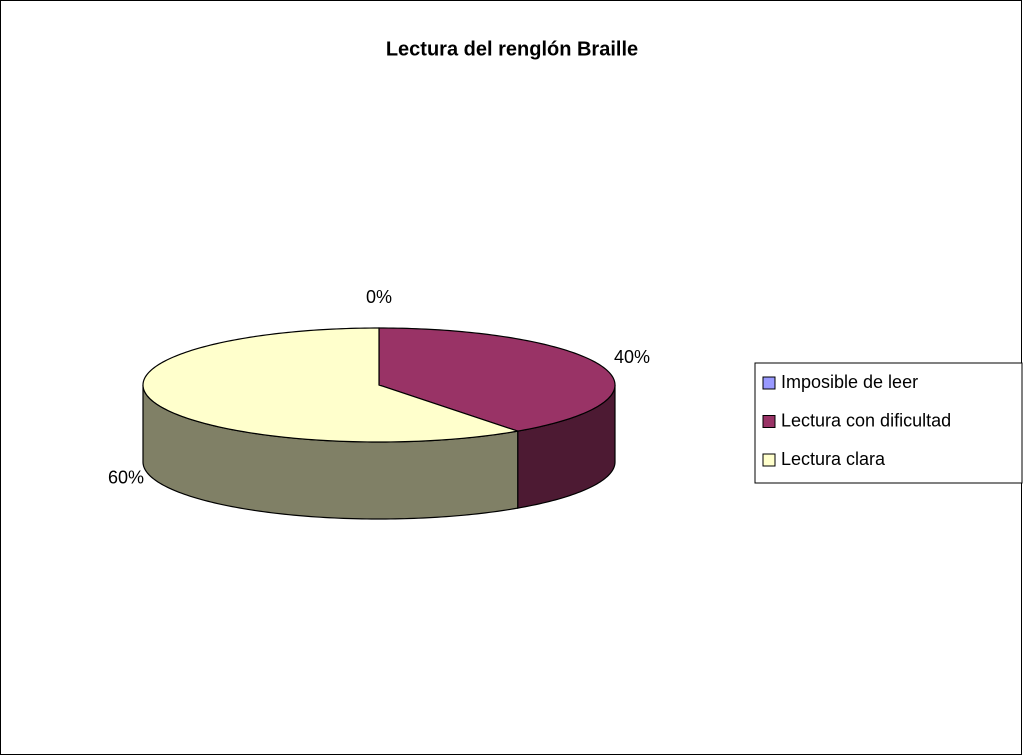 Image resolution: width=1023 pixels, height=755 pixels. Describe the element at coordinates (849, 382) in the screenshot. I see `legend-label: Imposible de leer` at that location.